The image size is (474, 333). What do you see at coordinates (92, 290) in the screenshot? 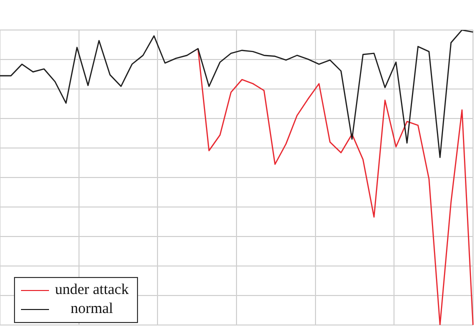
I see `legend-label: under attack` at bounding box center [92, 290].